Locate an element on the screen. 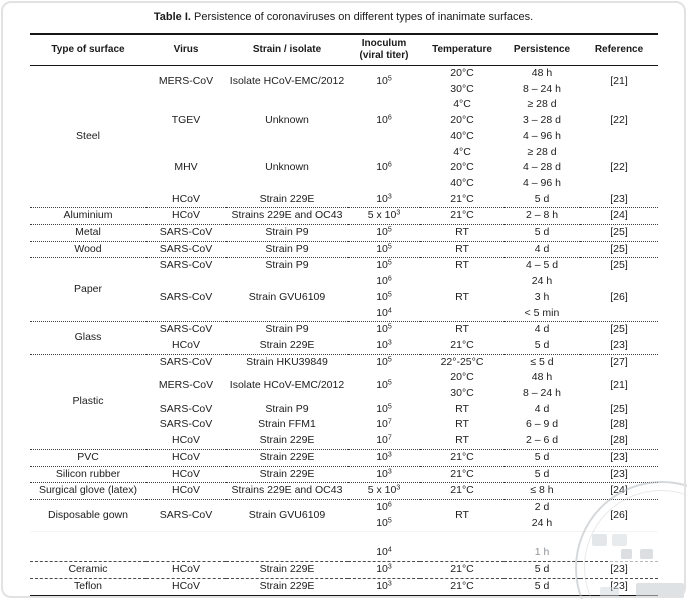 The image size is (687, 599). cell-temperature: 22°-25°C is located at coordinates (462, 362).